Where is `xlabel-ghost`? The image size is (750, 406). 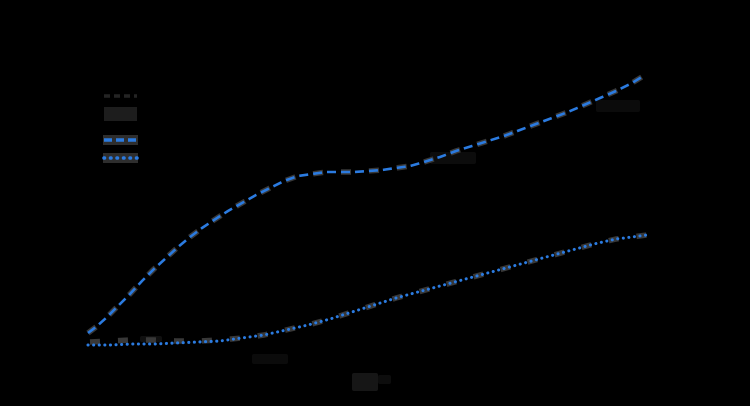
xlabel-ghost is located at coordinates (365, 382).